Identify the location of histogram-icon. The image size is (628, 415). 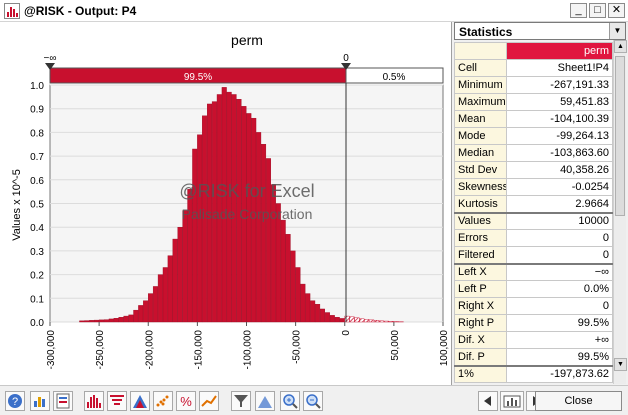
(94, 401).